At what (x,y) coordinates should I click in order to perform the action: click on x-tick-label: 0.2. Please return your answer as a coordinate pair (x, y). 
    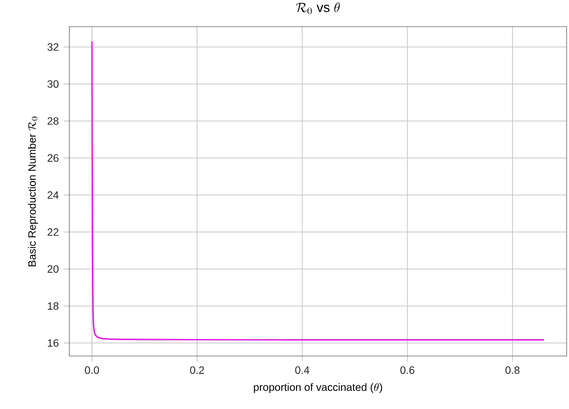
    Looking at the image, I should click on (197, 370).